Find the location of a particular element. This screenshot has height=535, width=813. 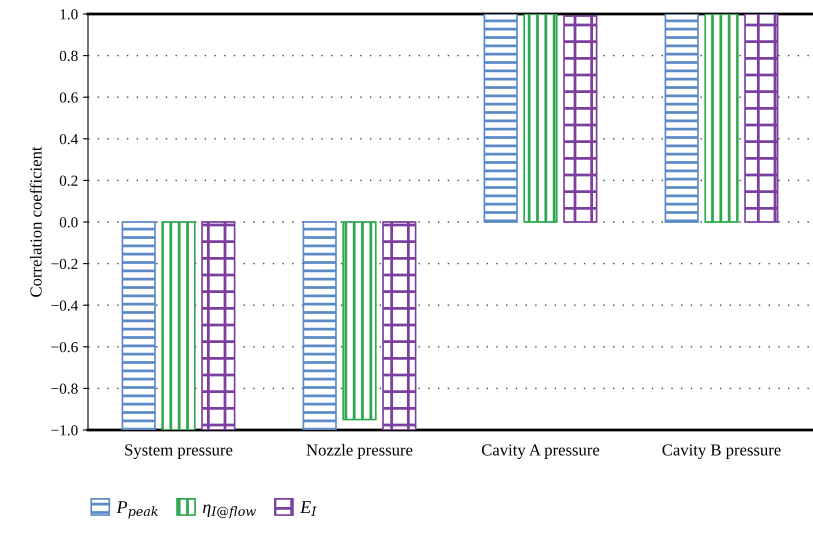

y-tick-label: 0.0 is located at coordinates (69, 222).